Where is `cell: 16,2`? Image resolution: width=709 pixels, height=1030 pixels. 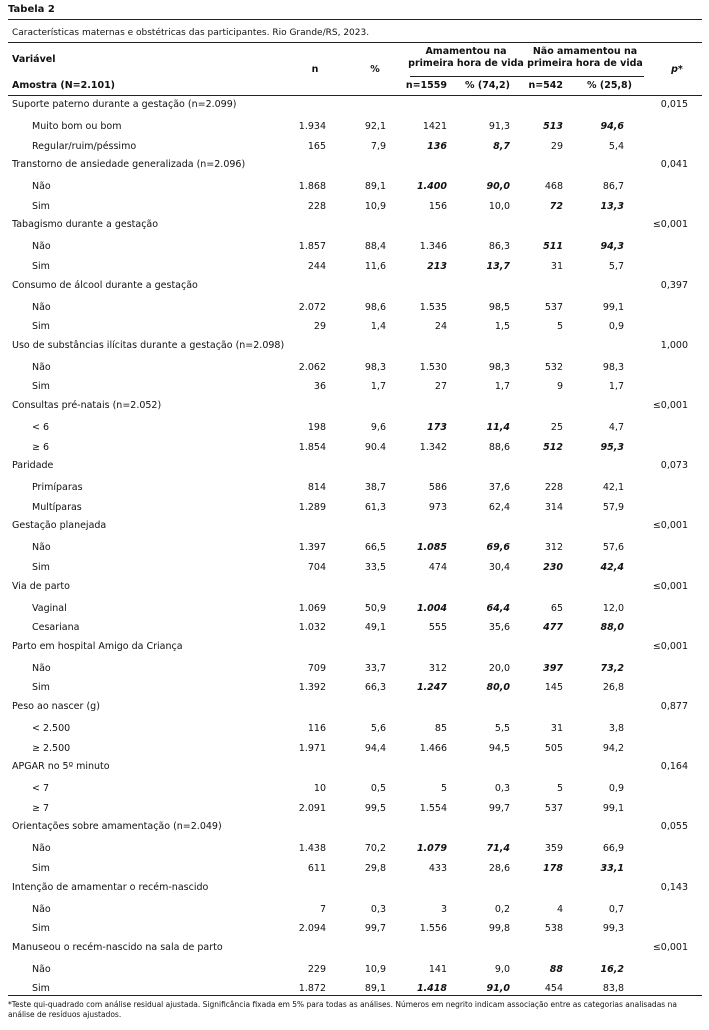 cell: 16,2 is located at coordinates (612, 969).